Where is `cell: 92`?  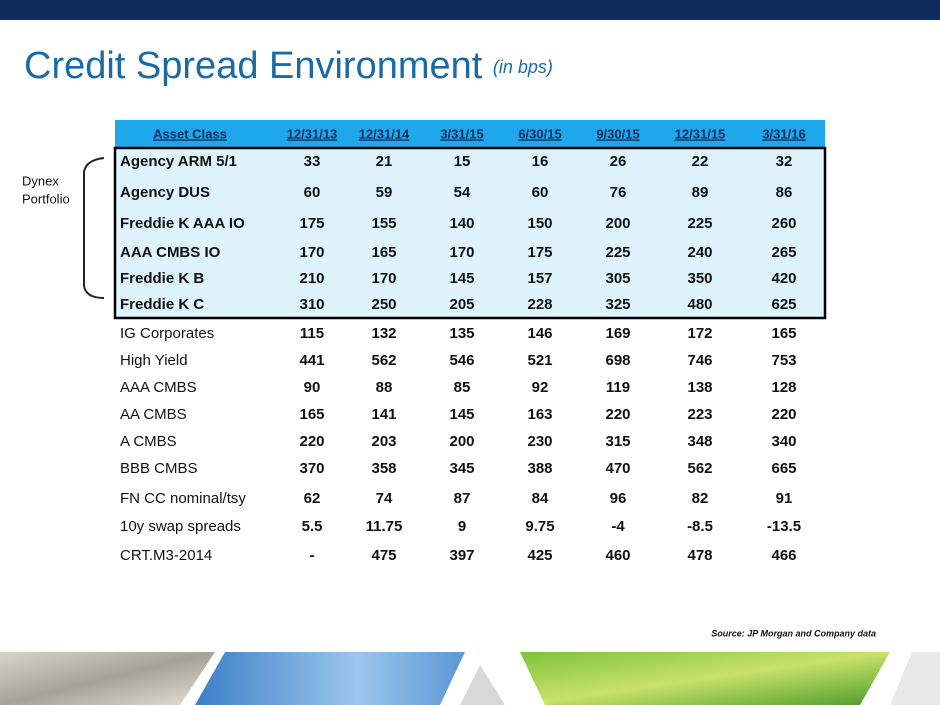 cell: 92 is located at coordinates (540, 387).